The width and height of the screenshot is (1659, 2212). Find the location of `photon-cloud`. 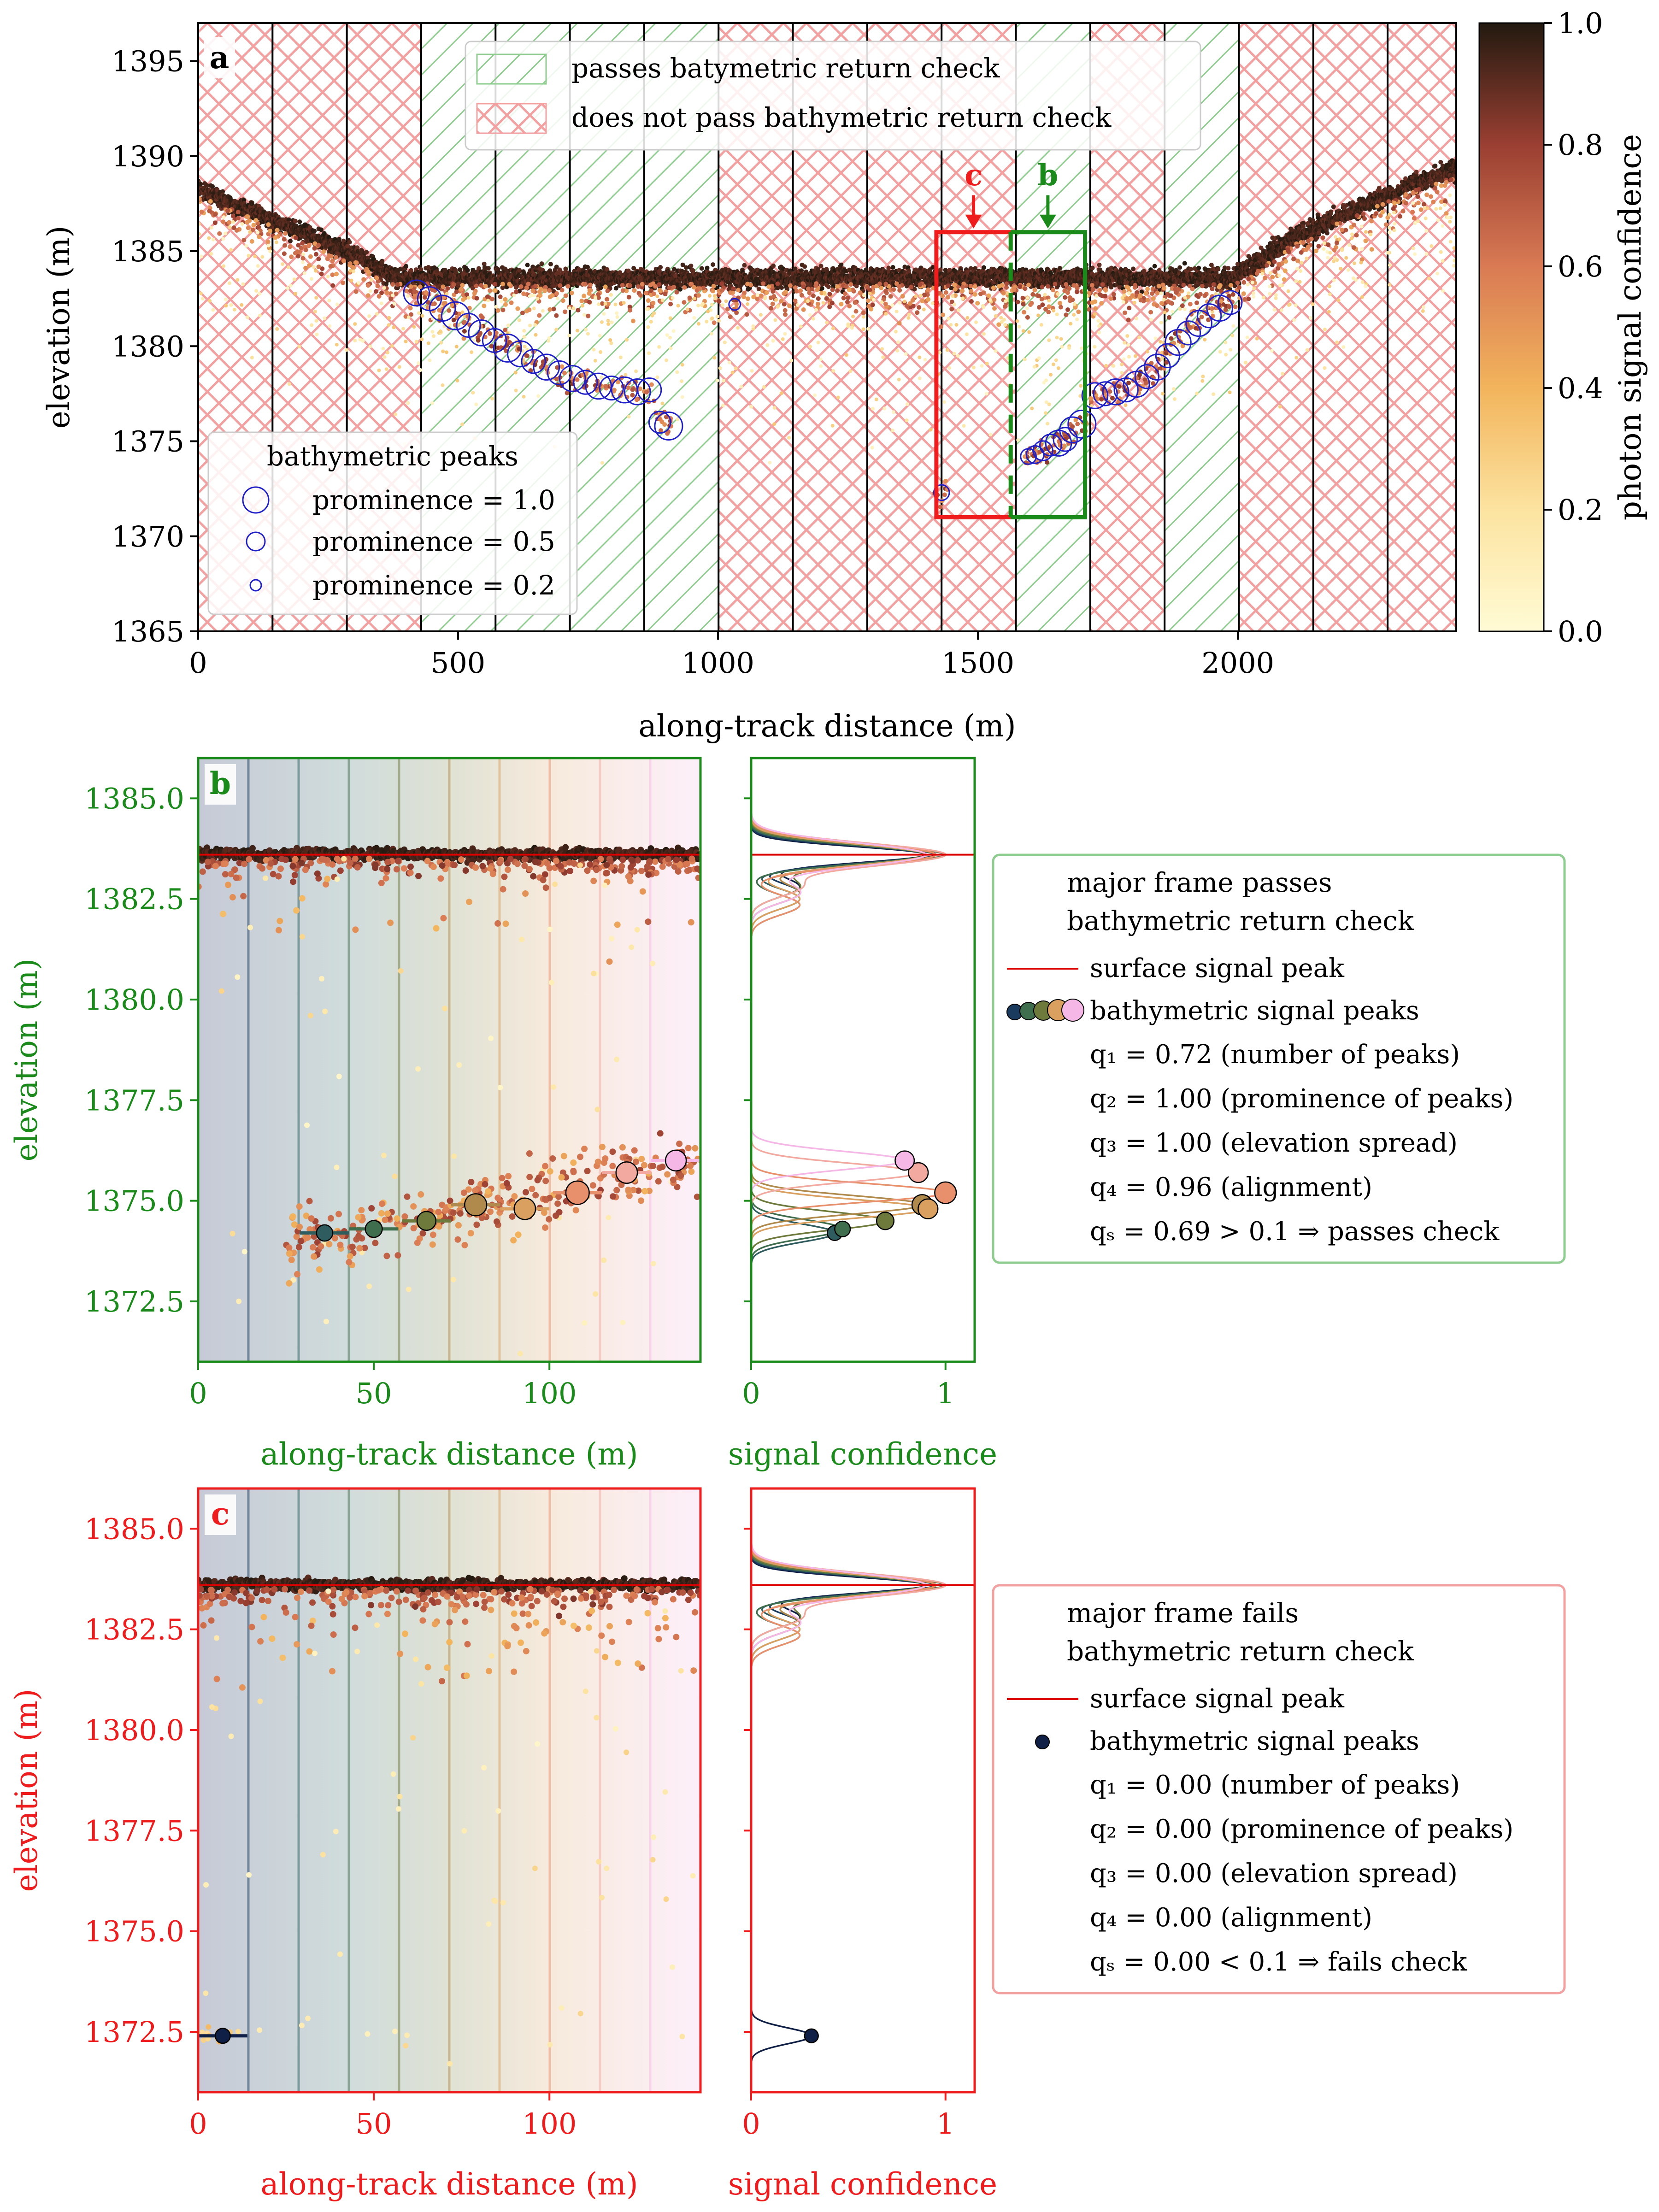

photon-cloud is located at coordinates (827, 333).